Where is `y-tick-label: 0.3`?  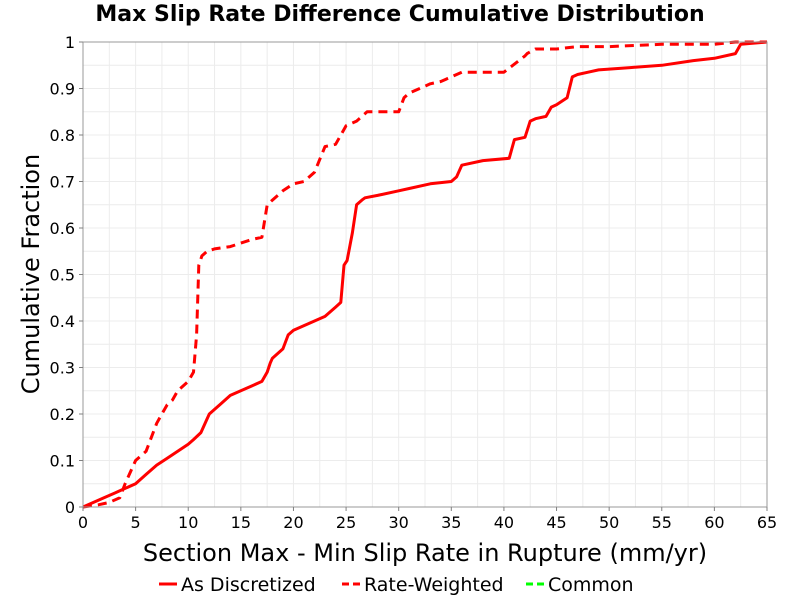 y-tick-label: 0.3 is located at coordinates (62, 368).